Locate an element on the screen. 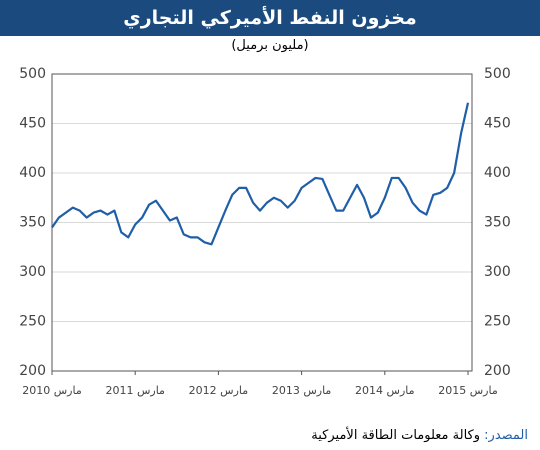 The width and height of the screenshot is (540, 450). y2-tick-label: 250 is located at coordinates (497, 322).